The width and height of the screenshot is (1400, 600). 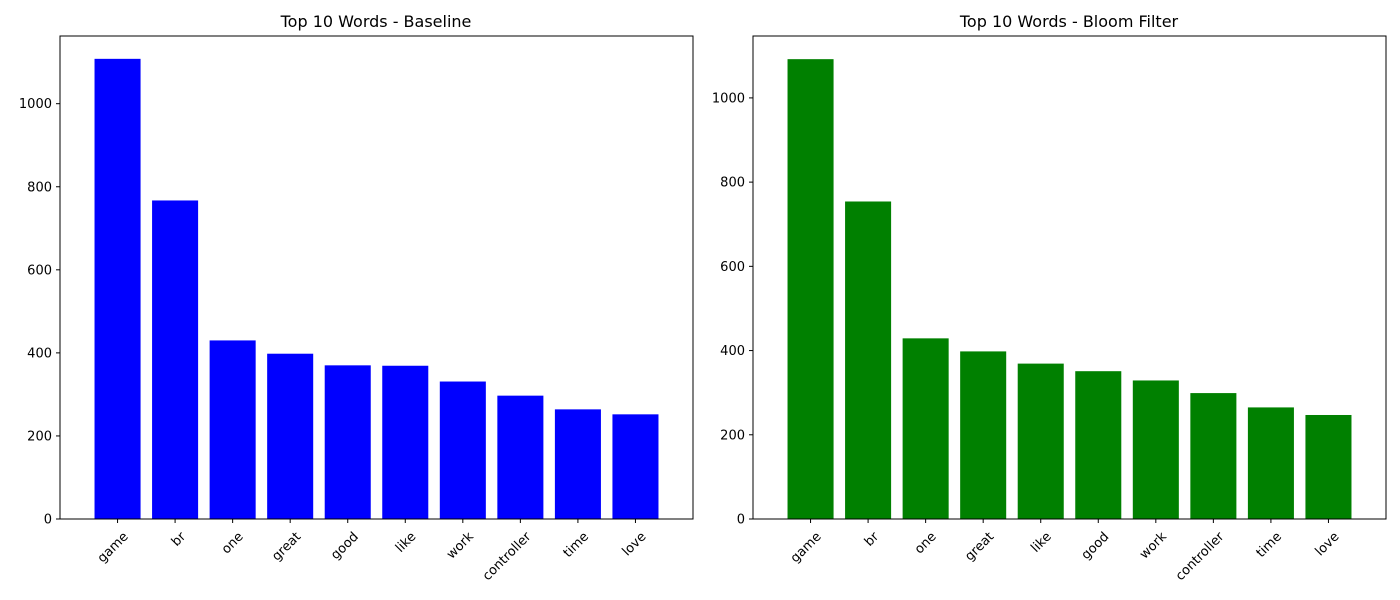 What do you see at coordinates (376, 21) in the screenshot?
I see `chart-title: Top 10 Words - Baseline` at bounding box center [376, 21].